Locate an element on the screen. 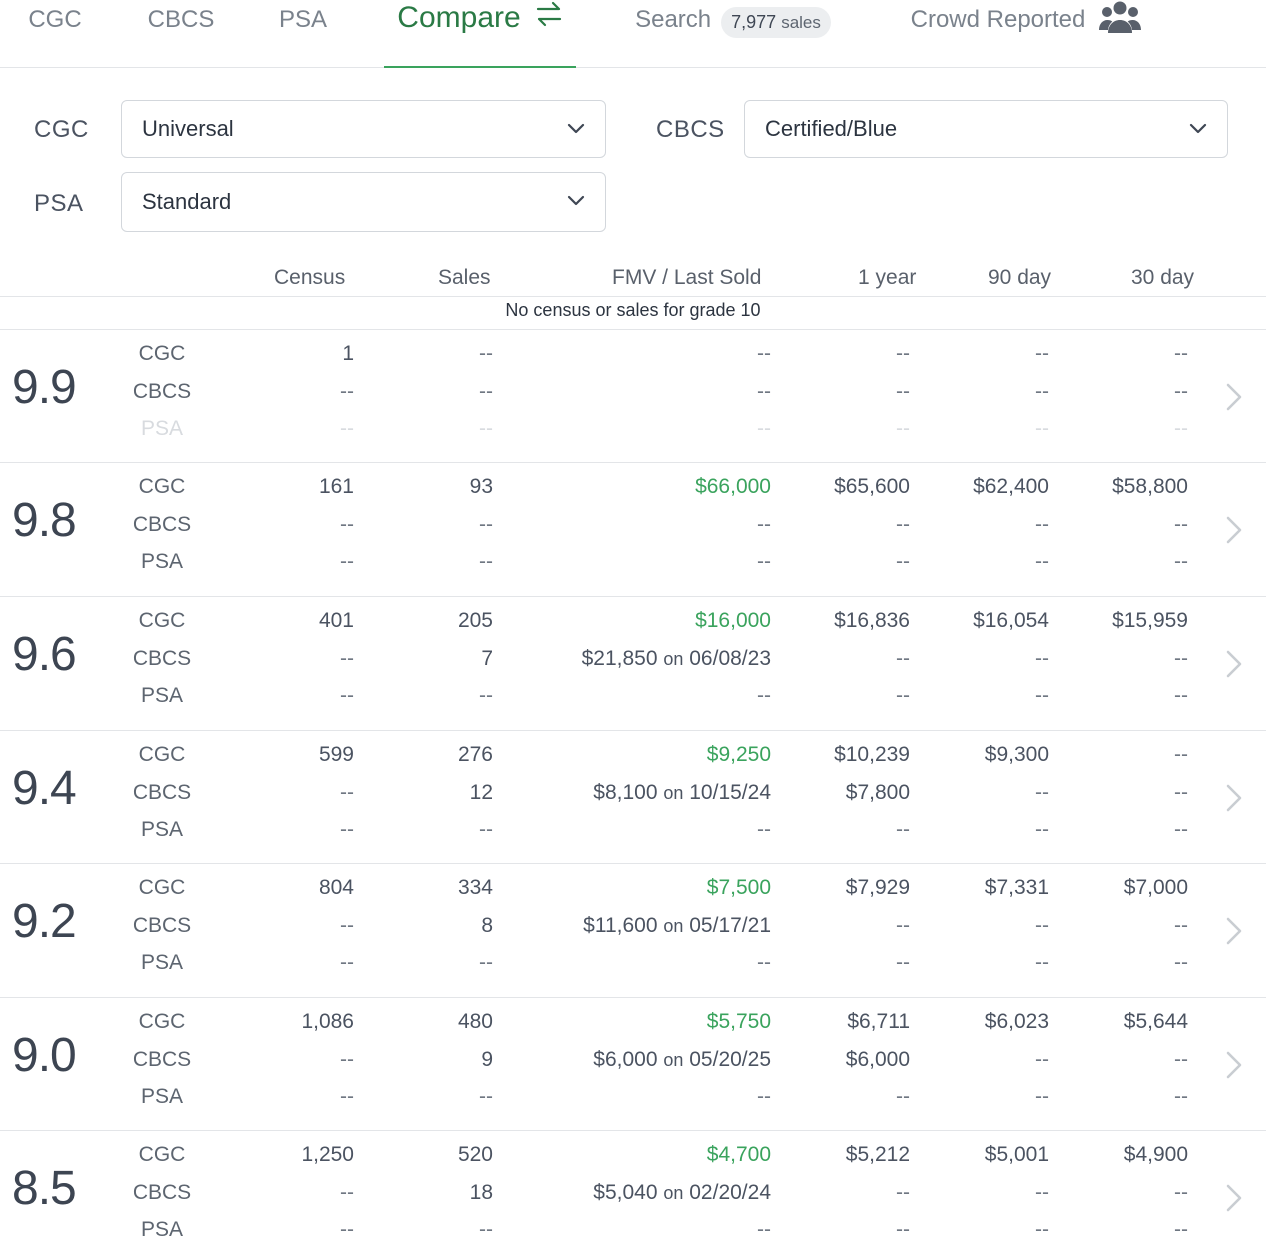 The height and width of the screenshot is (1254, 1280). tab-crowd-reported-label: Crowd Reported is located at coordinates (998, 19).